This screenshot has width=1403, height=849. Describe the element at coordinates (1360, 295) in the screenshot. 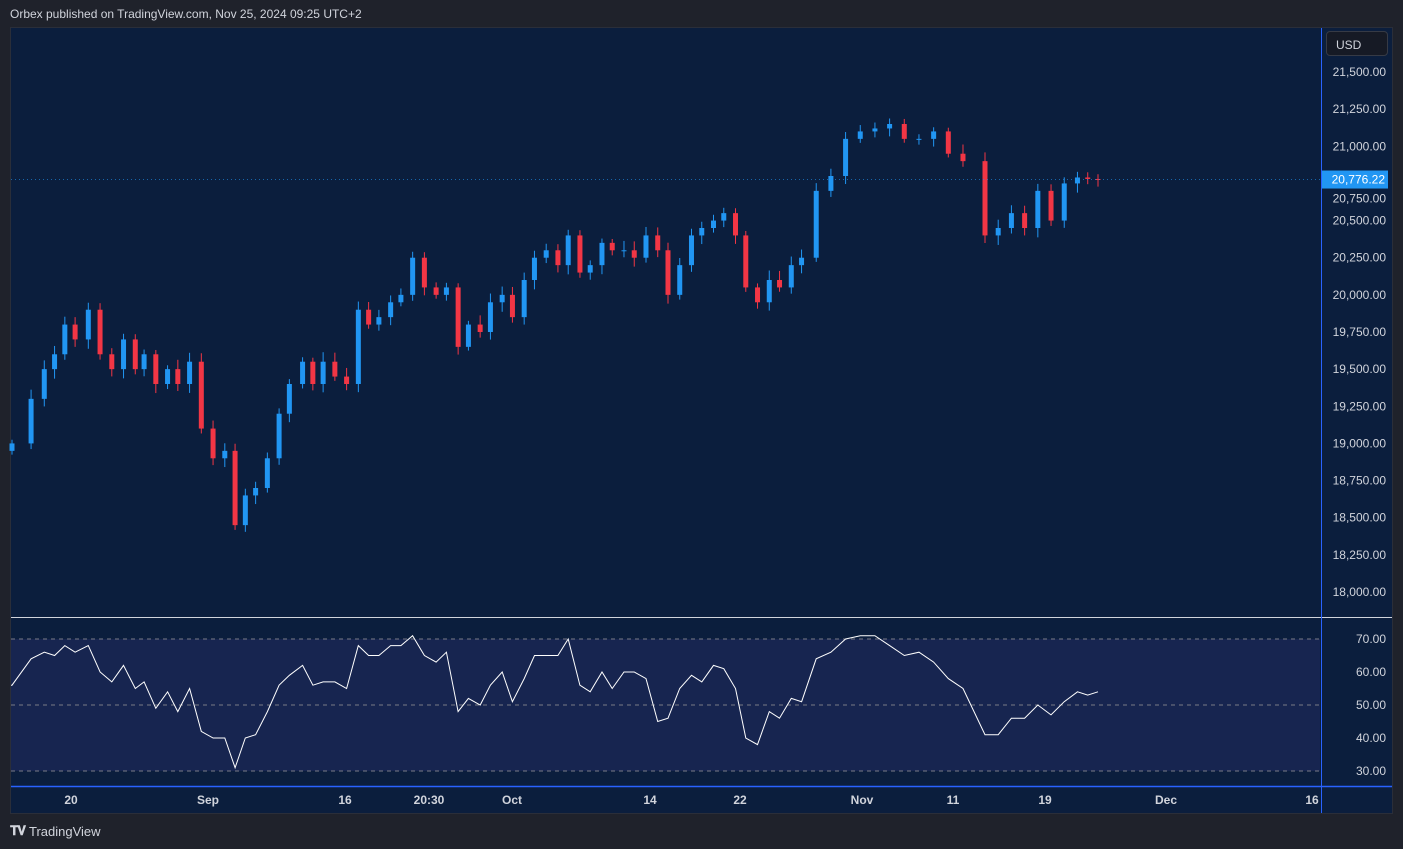

I see `price-tick-label: 20,000.00` at that location.